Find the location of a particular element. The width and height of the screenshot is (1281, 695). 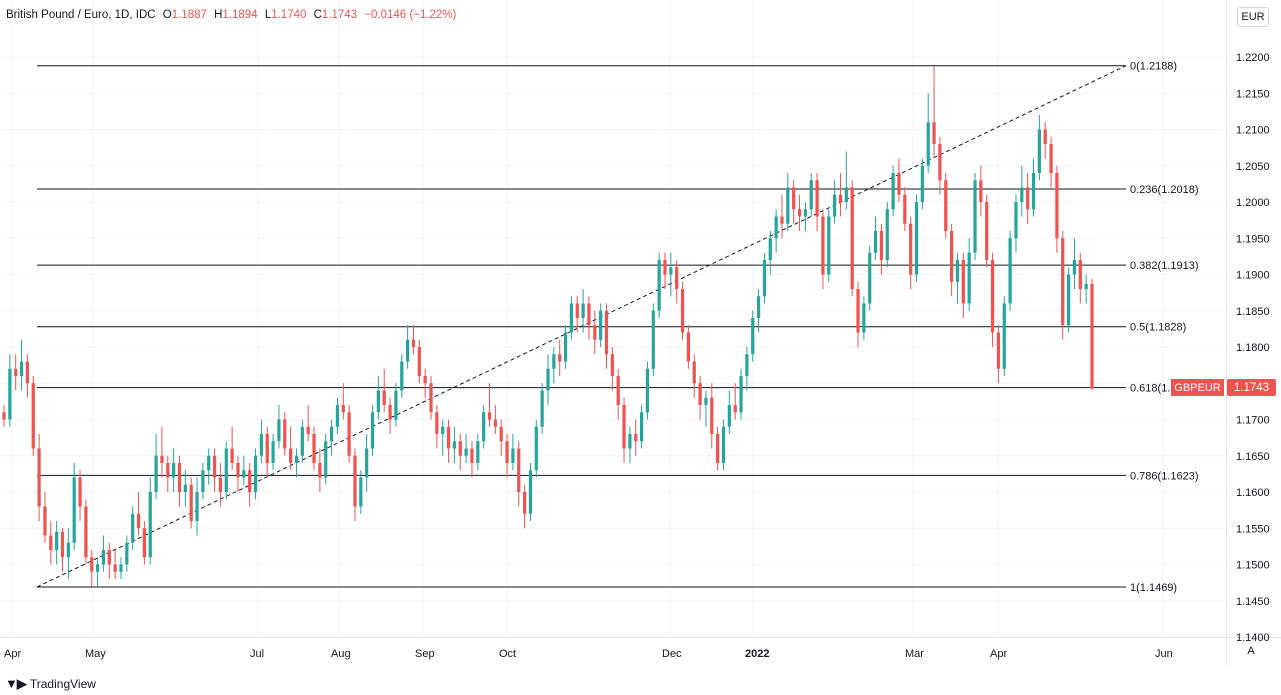

change-value: −0.0146 (−1.22%) is located at coordinates (410, 15).